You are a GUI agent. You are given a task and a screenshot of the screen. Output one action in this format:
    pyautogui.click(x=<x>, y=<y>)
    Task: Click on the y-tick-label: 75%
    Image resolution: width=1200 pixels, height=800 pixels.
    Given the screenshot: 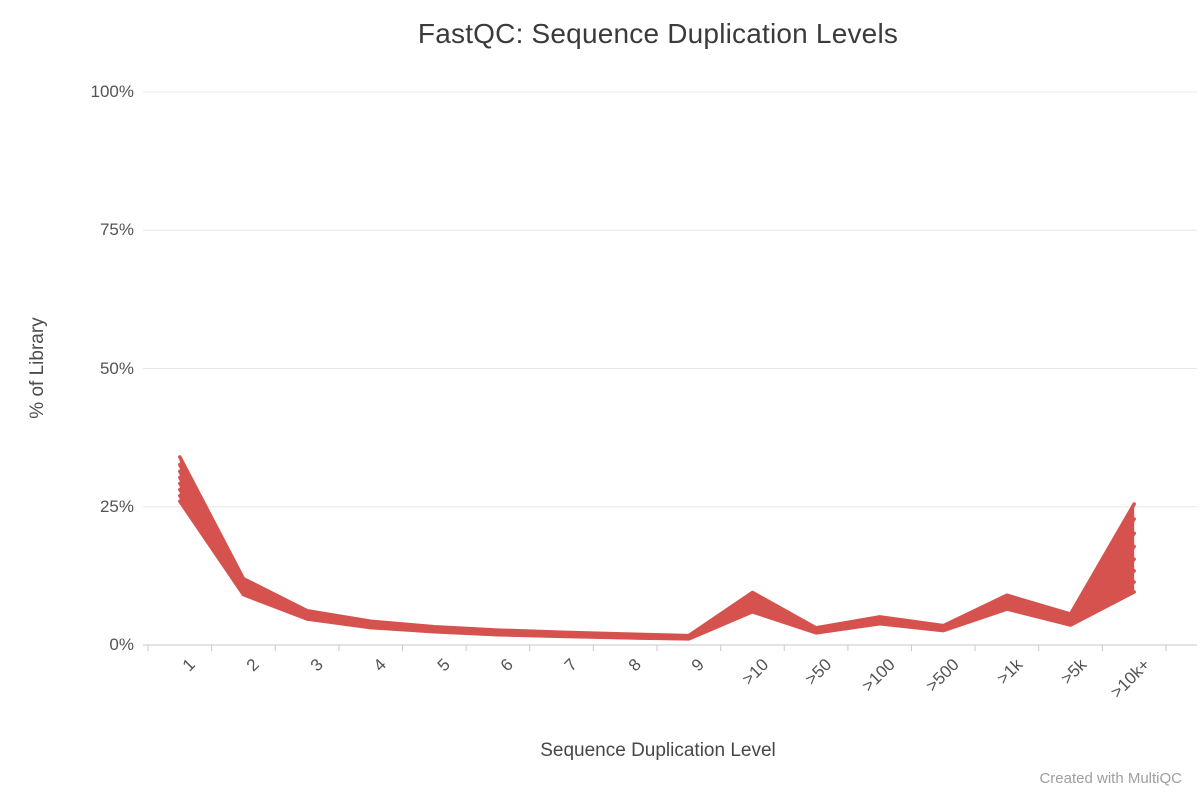 What is the action you would take?
    pyautogui.click(x=116, y=230)
    